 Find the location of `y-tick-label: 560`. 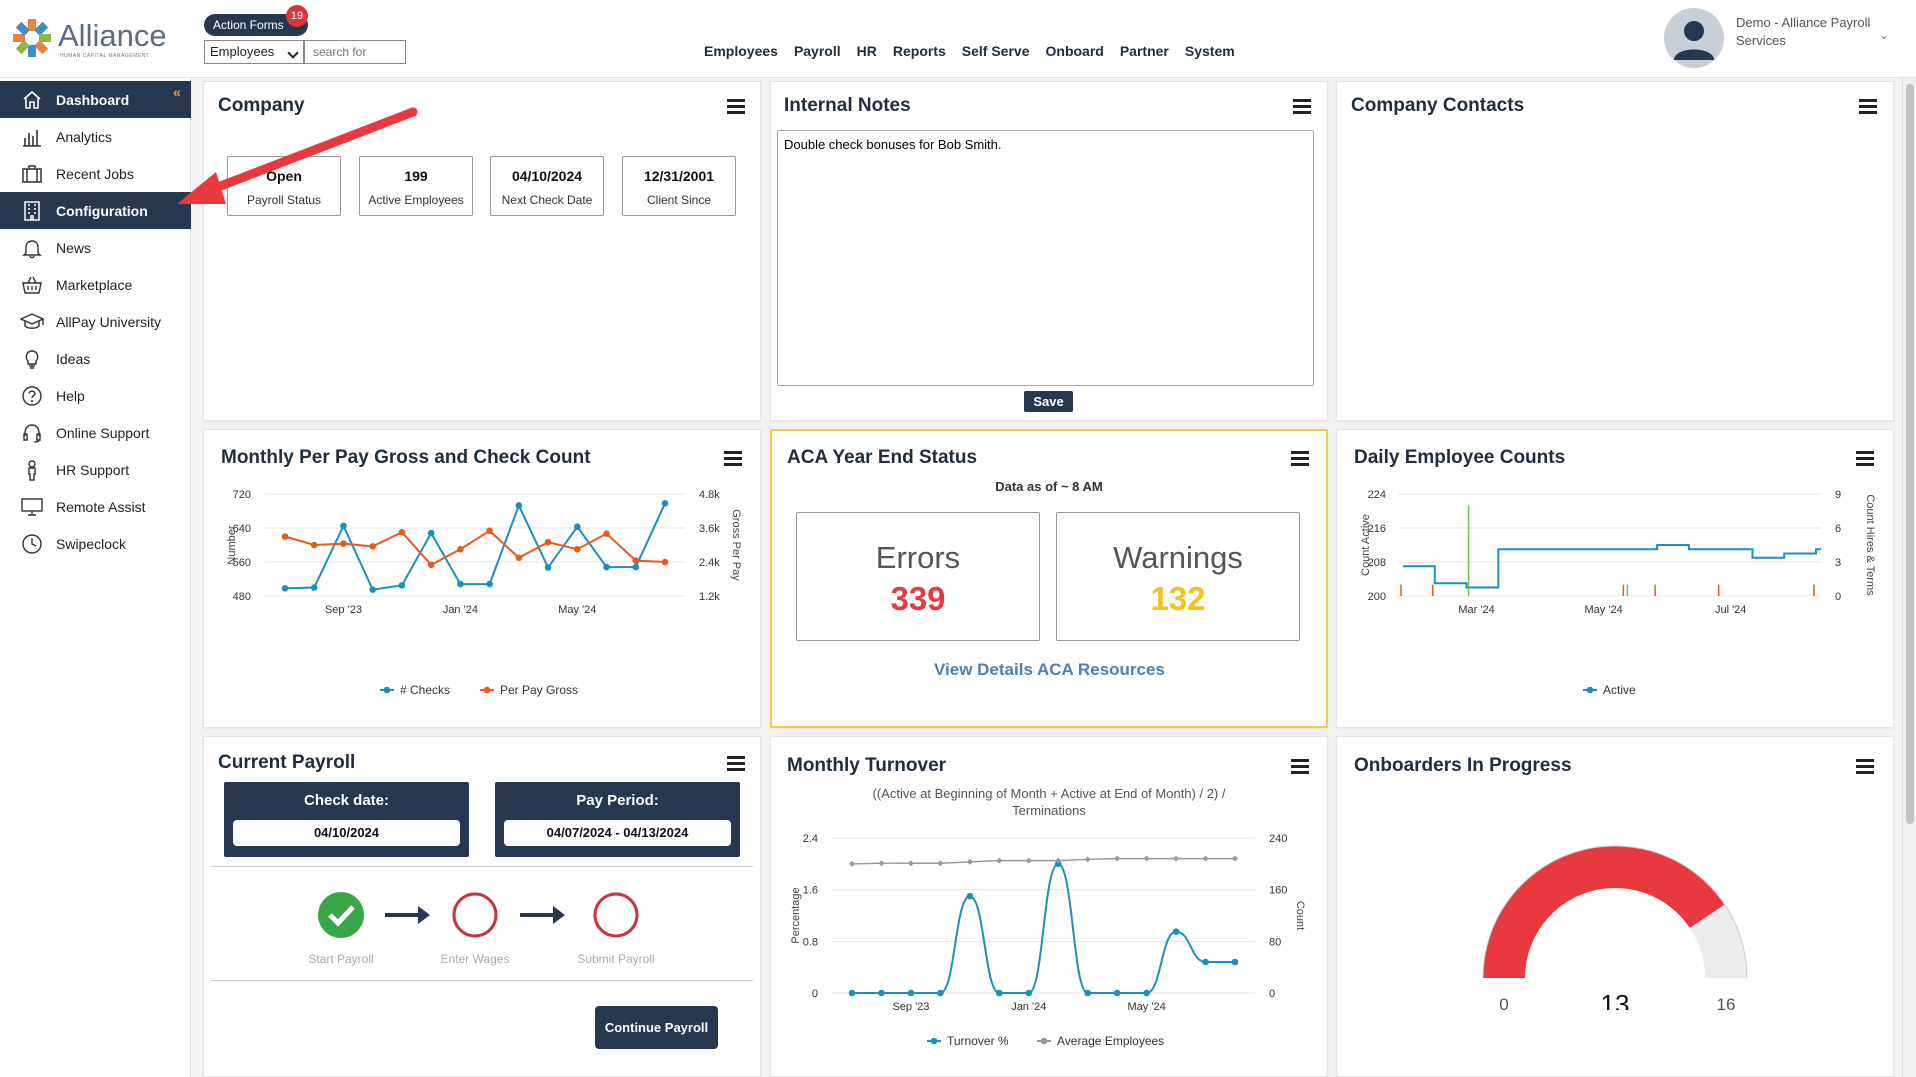

y-tick-label: 560 is located at coordinates (242, 563).